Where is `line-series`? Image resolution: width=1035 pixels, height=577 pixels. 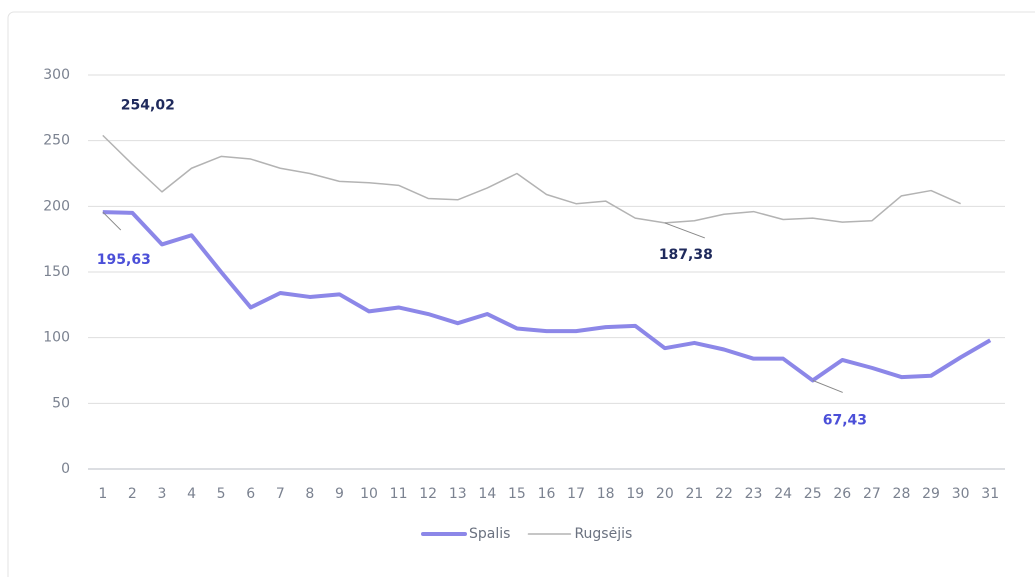
line-series is located at coordinates (531, 179).